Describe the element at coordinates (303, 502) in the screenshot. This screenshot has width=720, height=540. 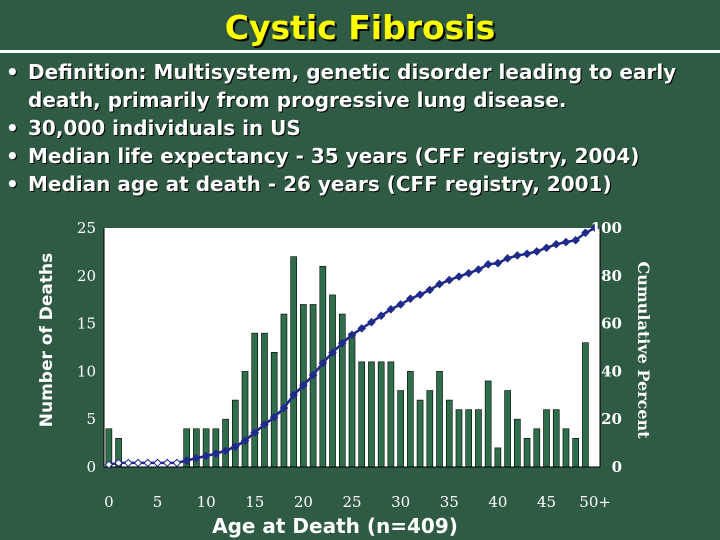
I see `x-tick-label: 20` at that location.